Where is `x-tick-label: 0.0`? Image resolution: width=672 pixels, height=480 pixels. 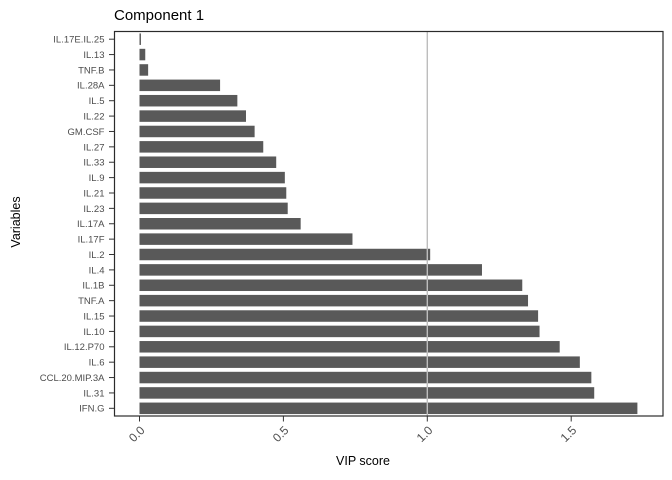
x-tick-label: 0.0 is located at coordinates (137, 434).